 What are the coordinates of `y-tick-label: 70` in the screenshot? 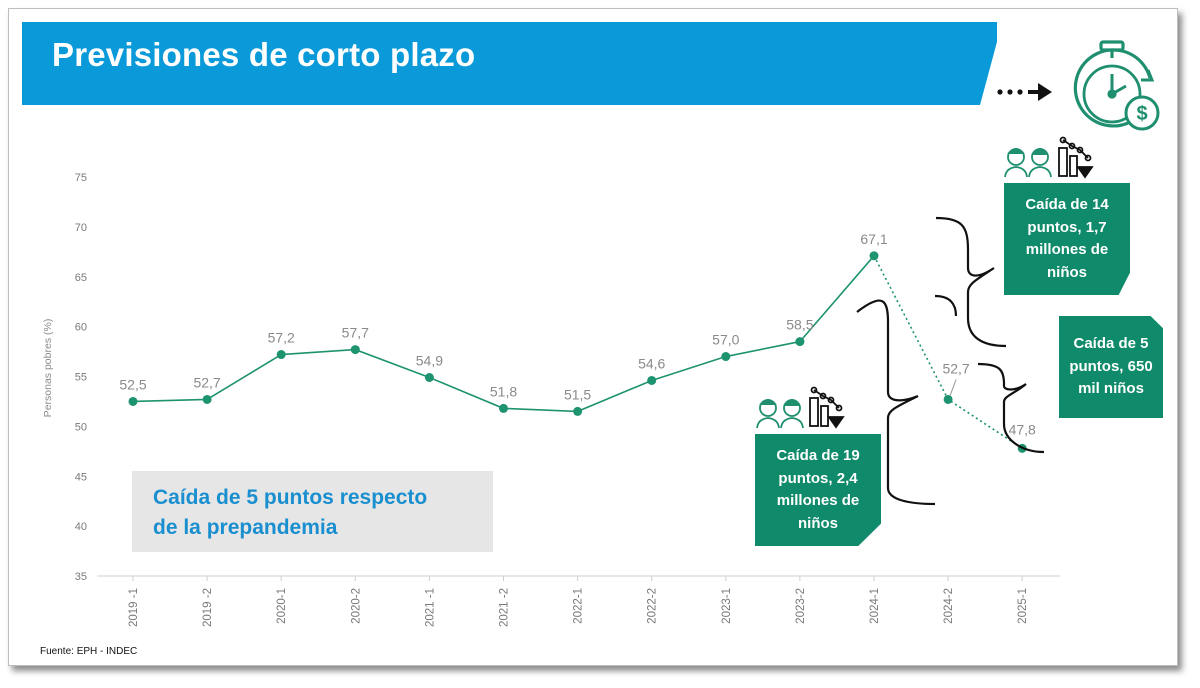 It's located at (81, 228).